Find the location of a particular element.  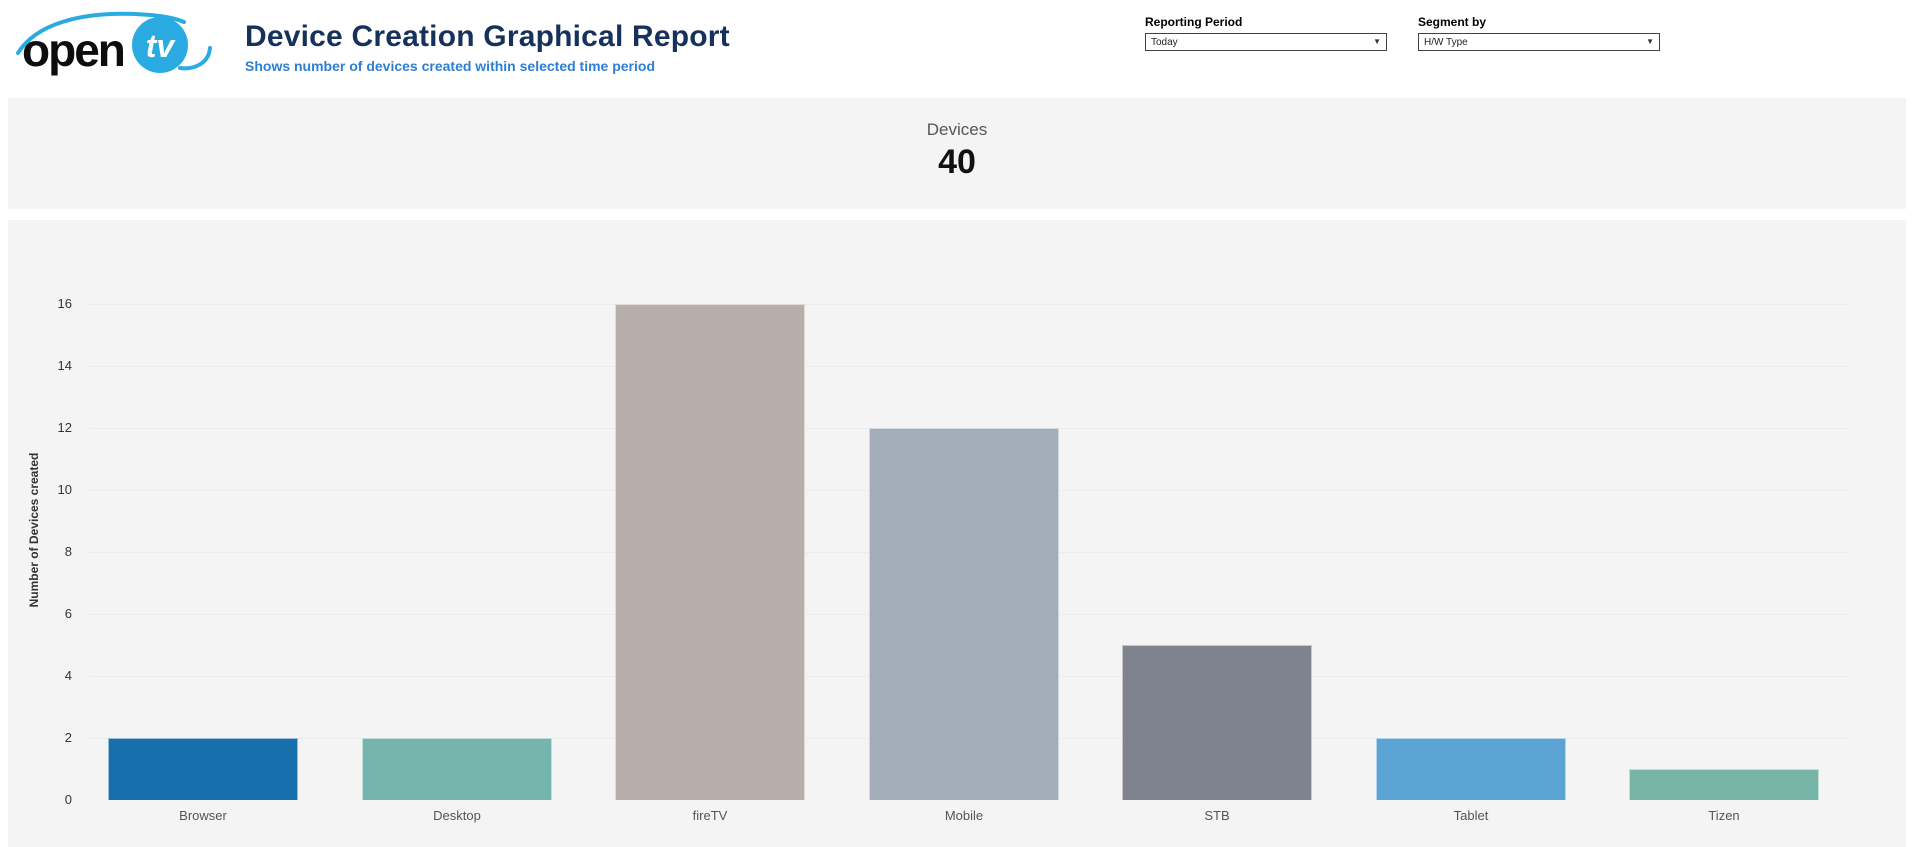

logo-swoosh-tail is located at coordinates (195, 58).